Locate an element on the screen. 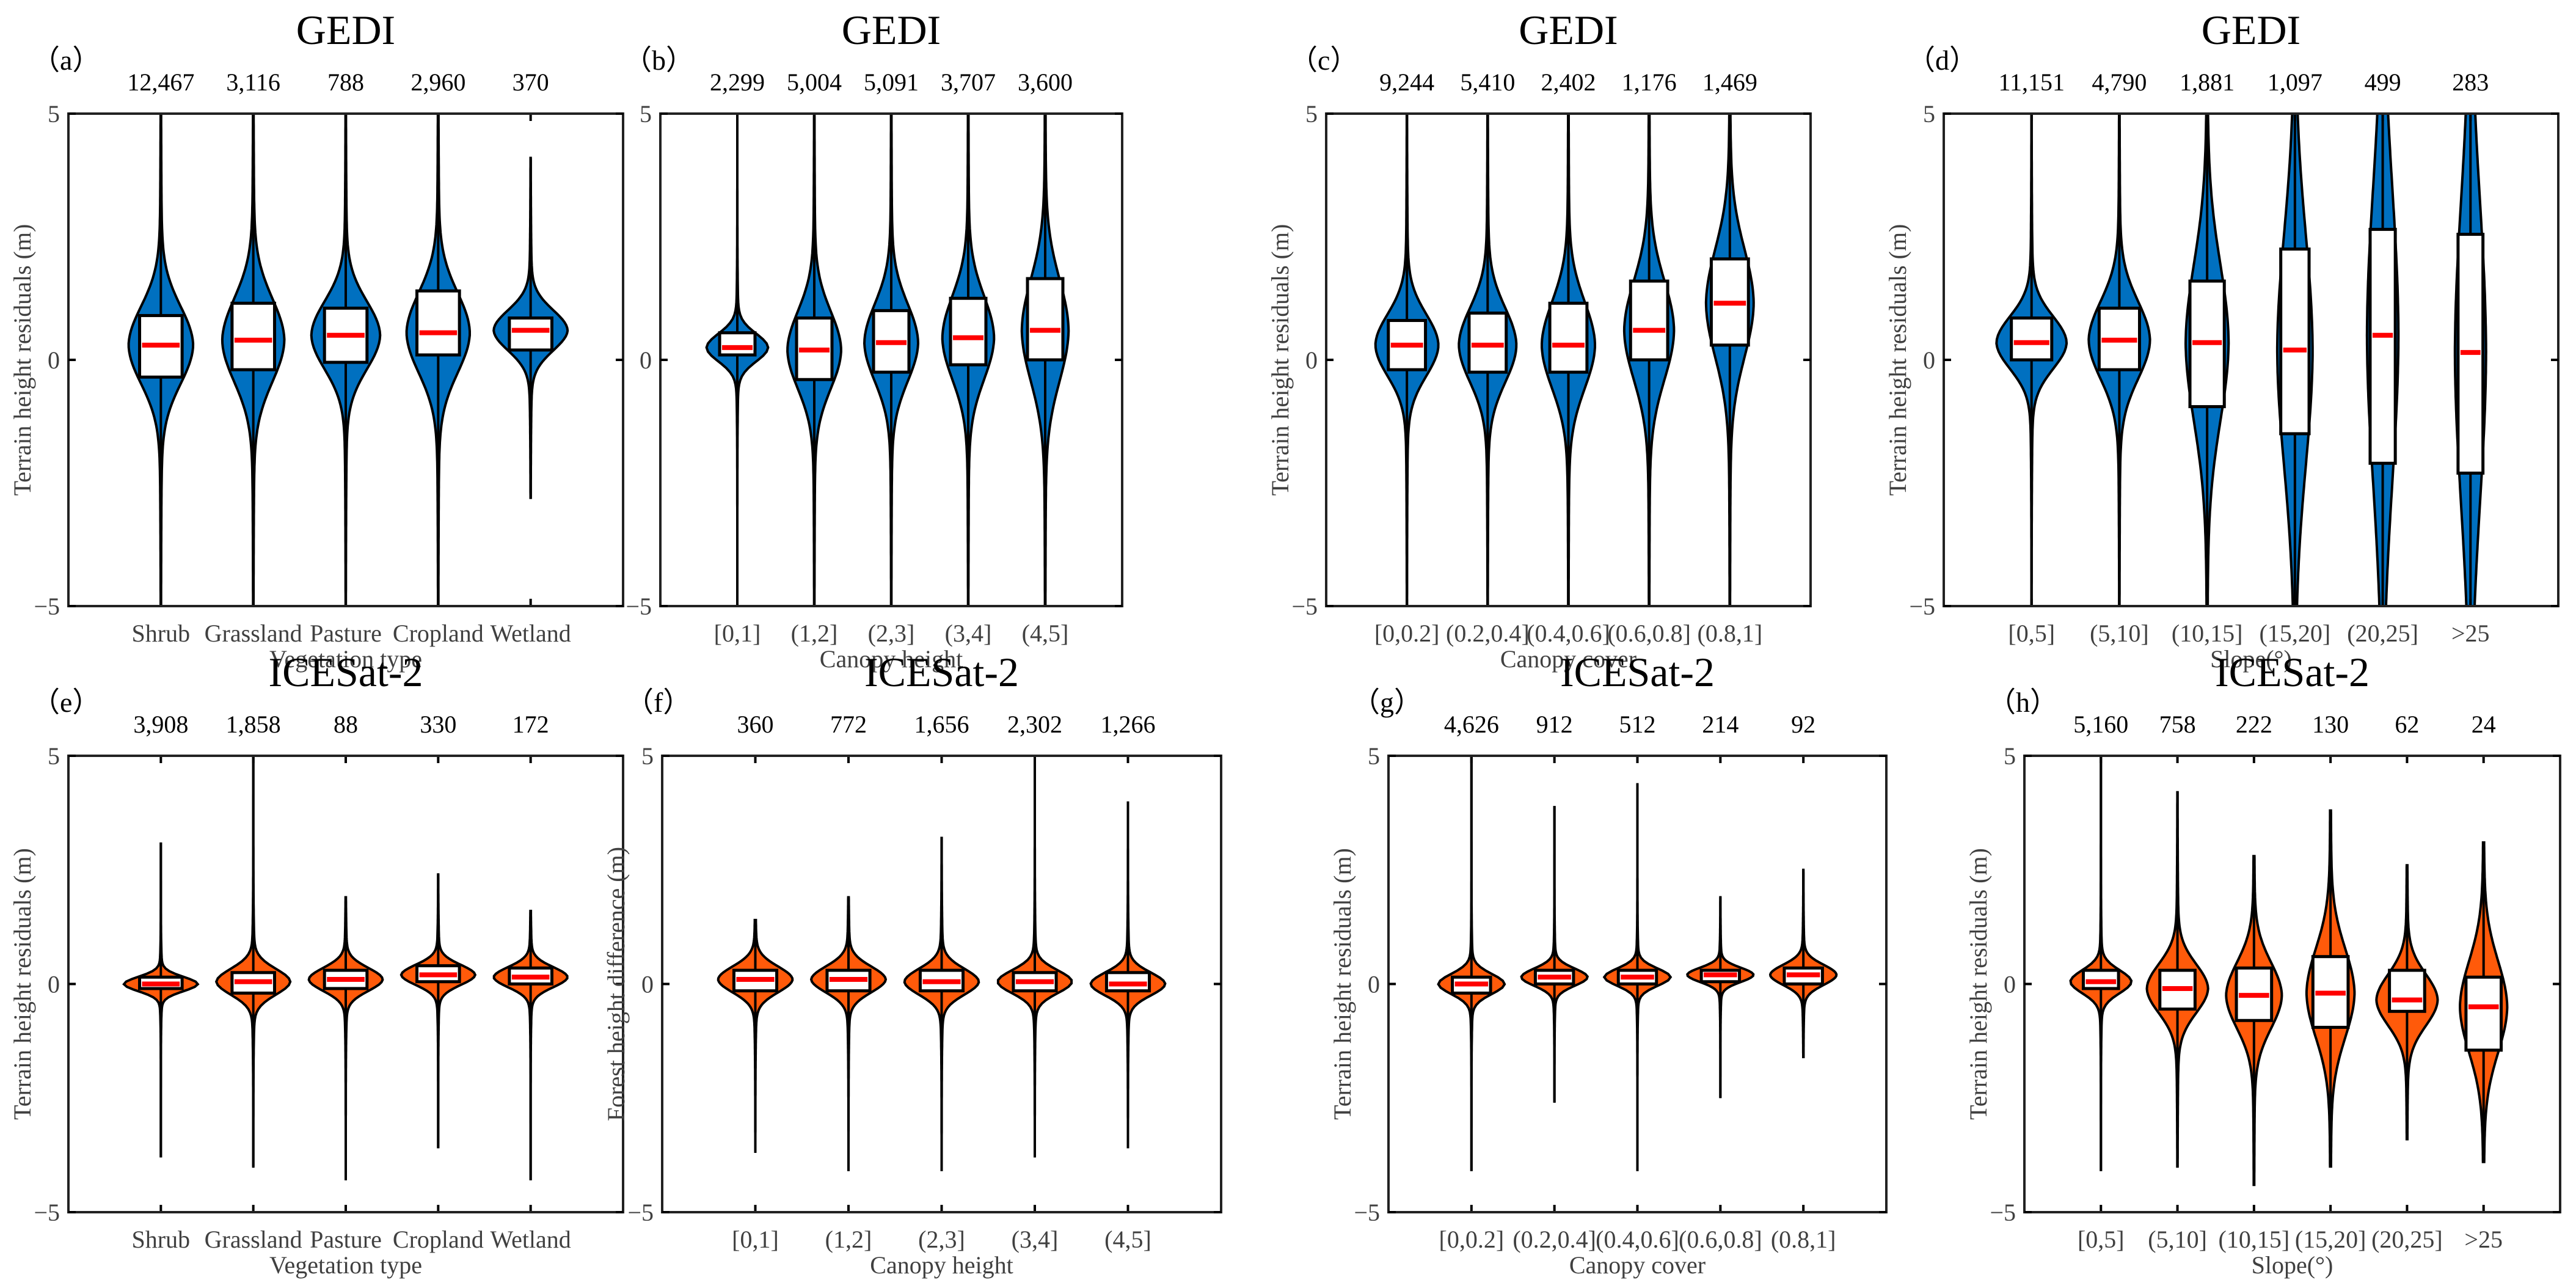  sample-count: 758 is located at coordinates (2177, 724).